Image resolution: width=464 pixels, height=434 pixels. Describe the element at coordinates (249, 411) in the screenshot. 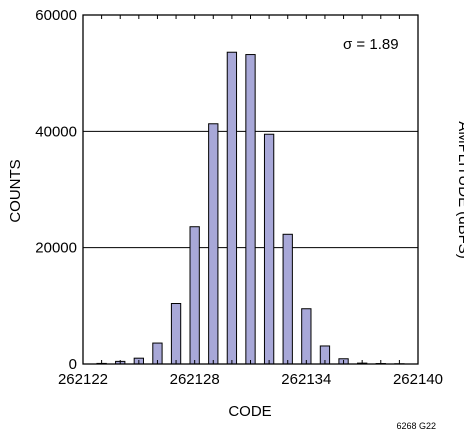

I see `x-axis-label: CODE` at that location.